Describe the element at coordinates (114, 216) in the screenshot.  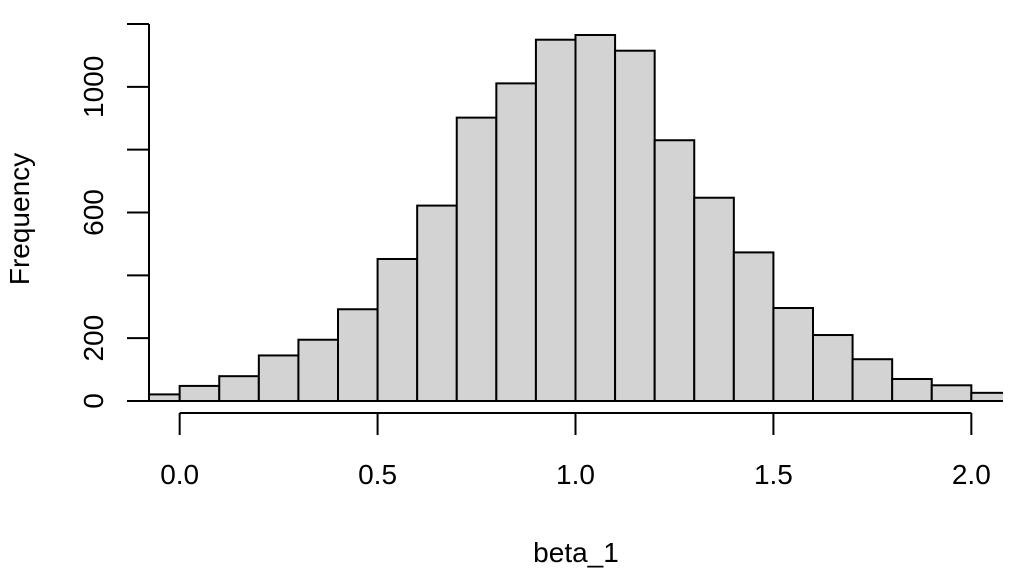
I see `y-axis: 0 200 600 1000` at that location.